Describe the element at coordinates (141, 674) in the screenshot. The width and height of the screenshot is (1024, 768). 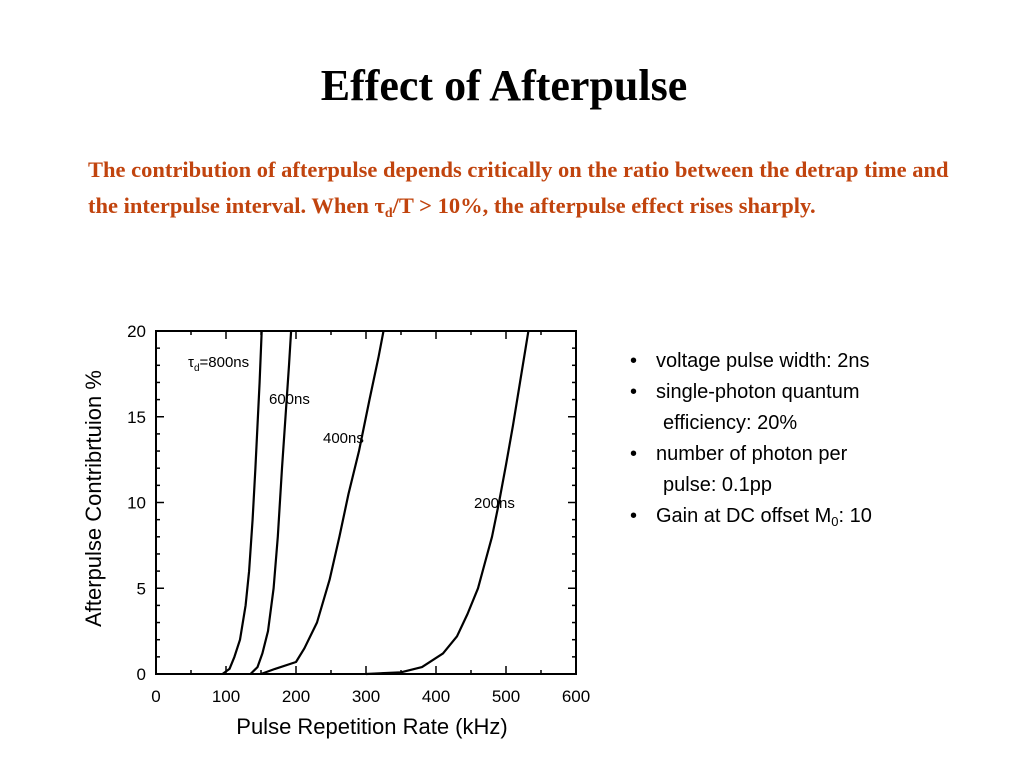
I see `y-tick-label: 0` at that location.